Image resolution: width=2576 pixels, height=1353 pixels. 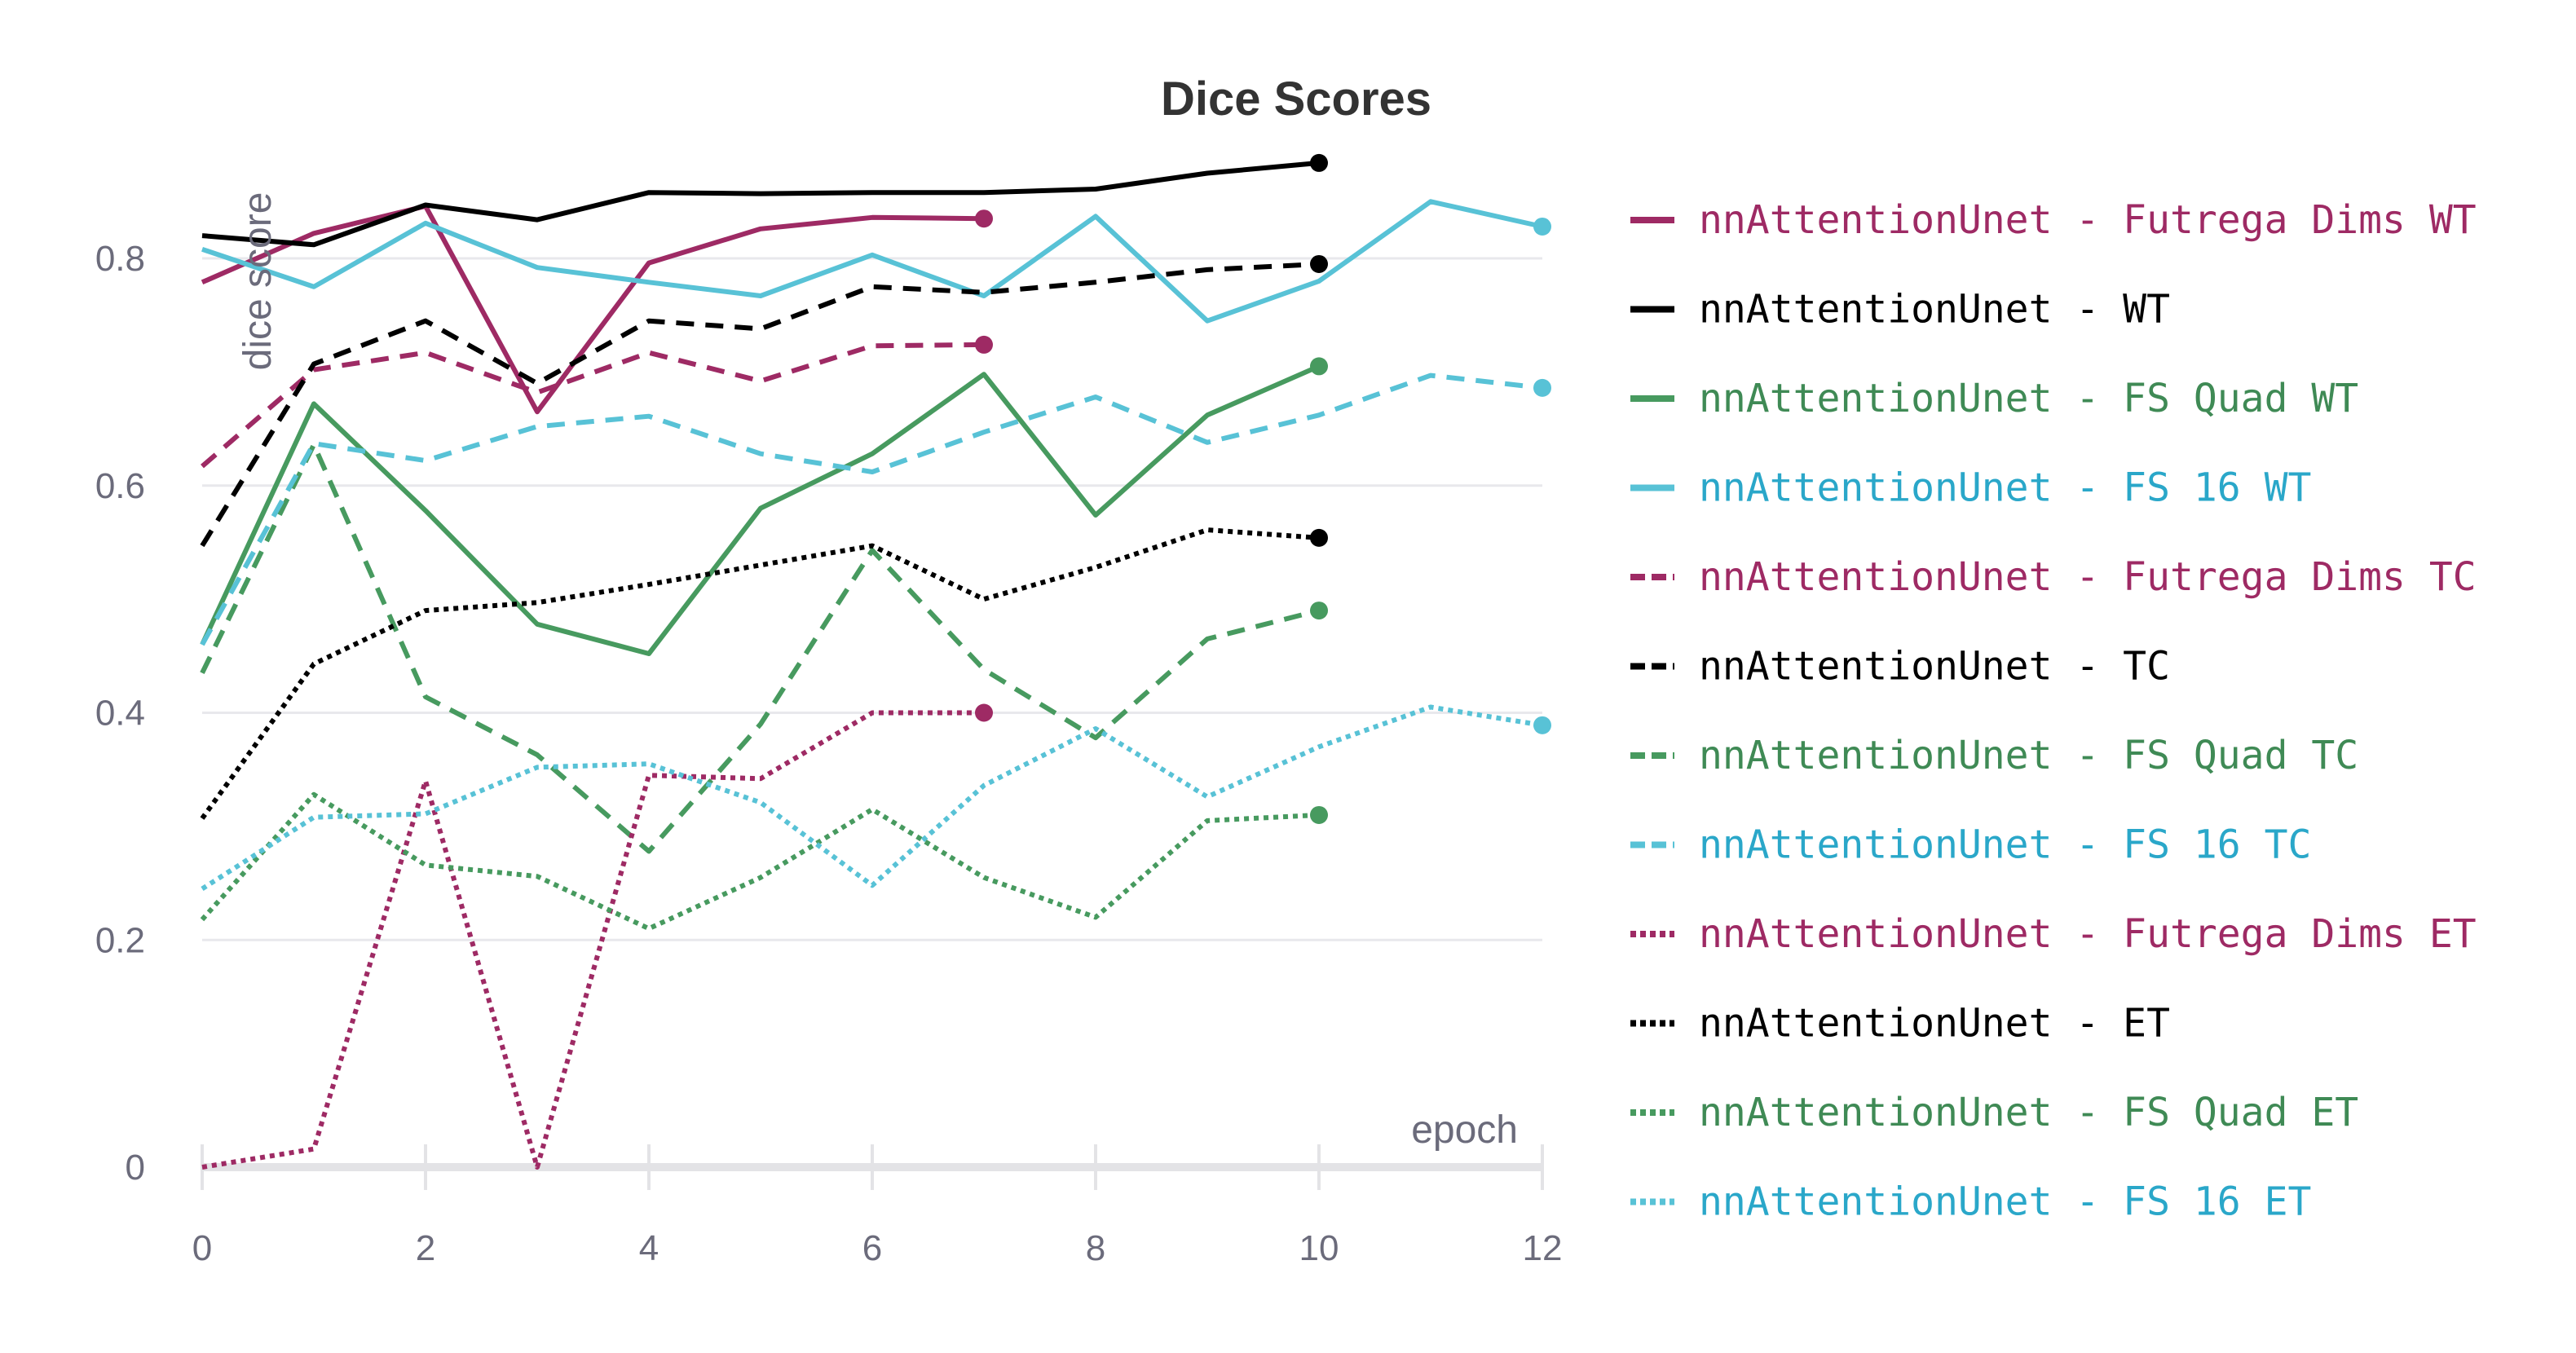 I want to click on legend-label: nnAttentionUnet - FS 16 ET, so click(x=2005, y=1202).